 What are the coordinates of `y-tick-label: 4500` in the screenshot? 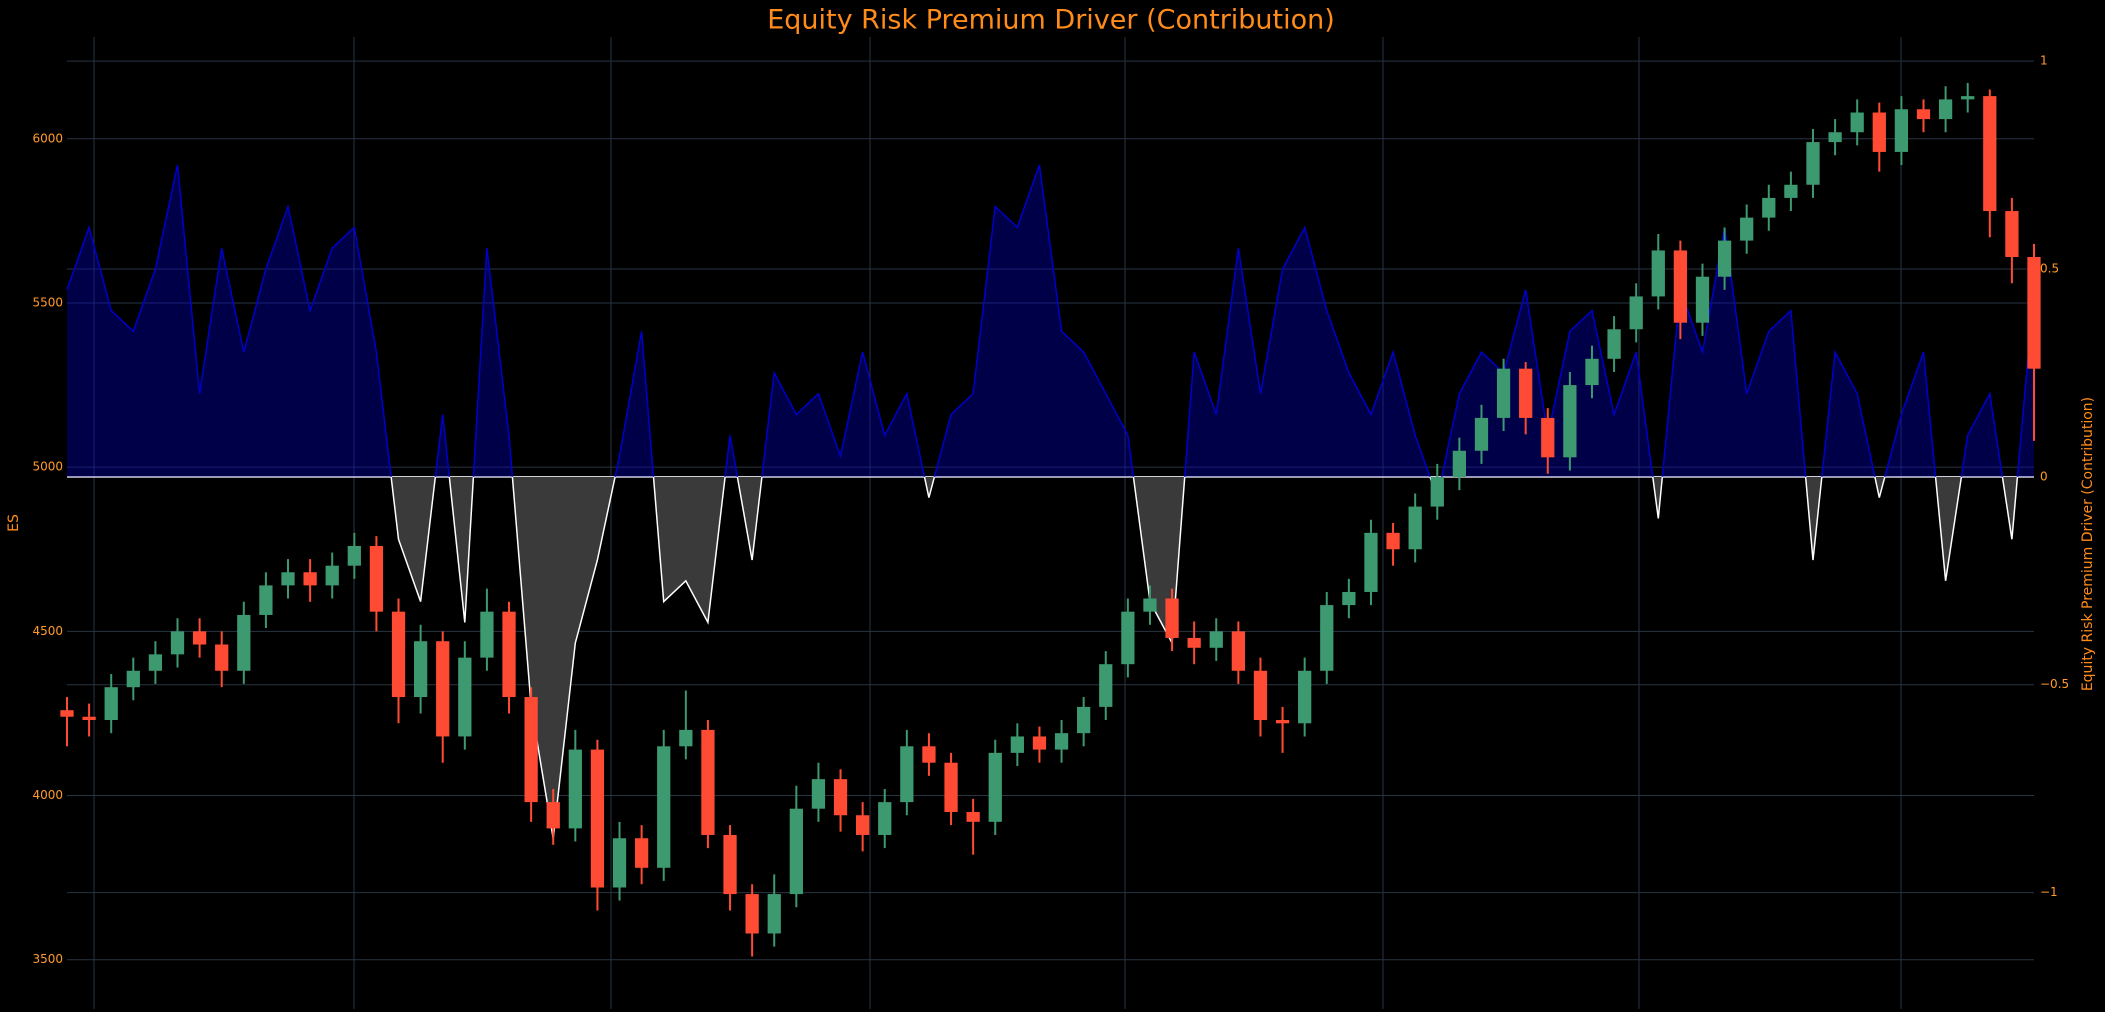 It's located at (47, 631).